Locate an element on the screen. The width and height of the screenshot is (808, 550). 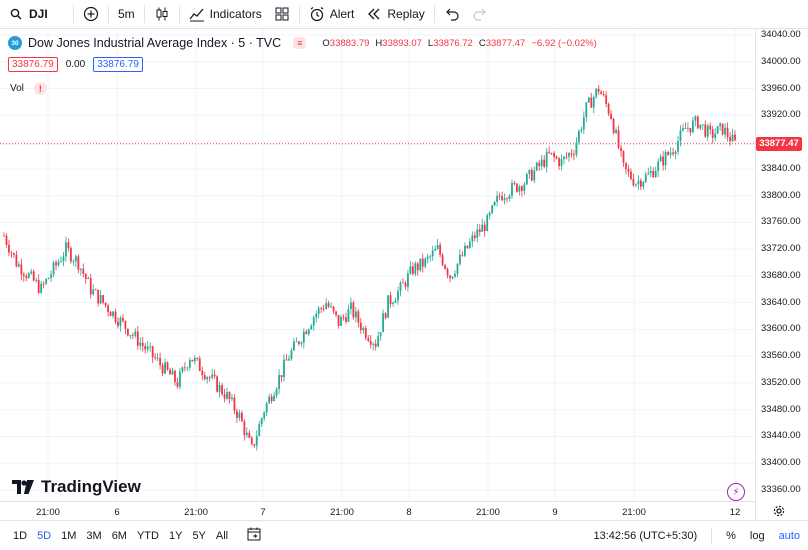
volume-label: Vol is located at coordinates (17, 88).